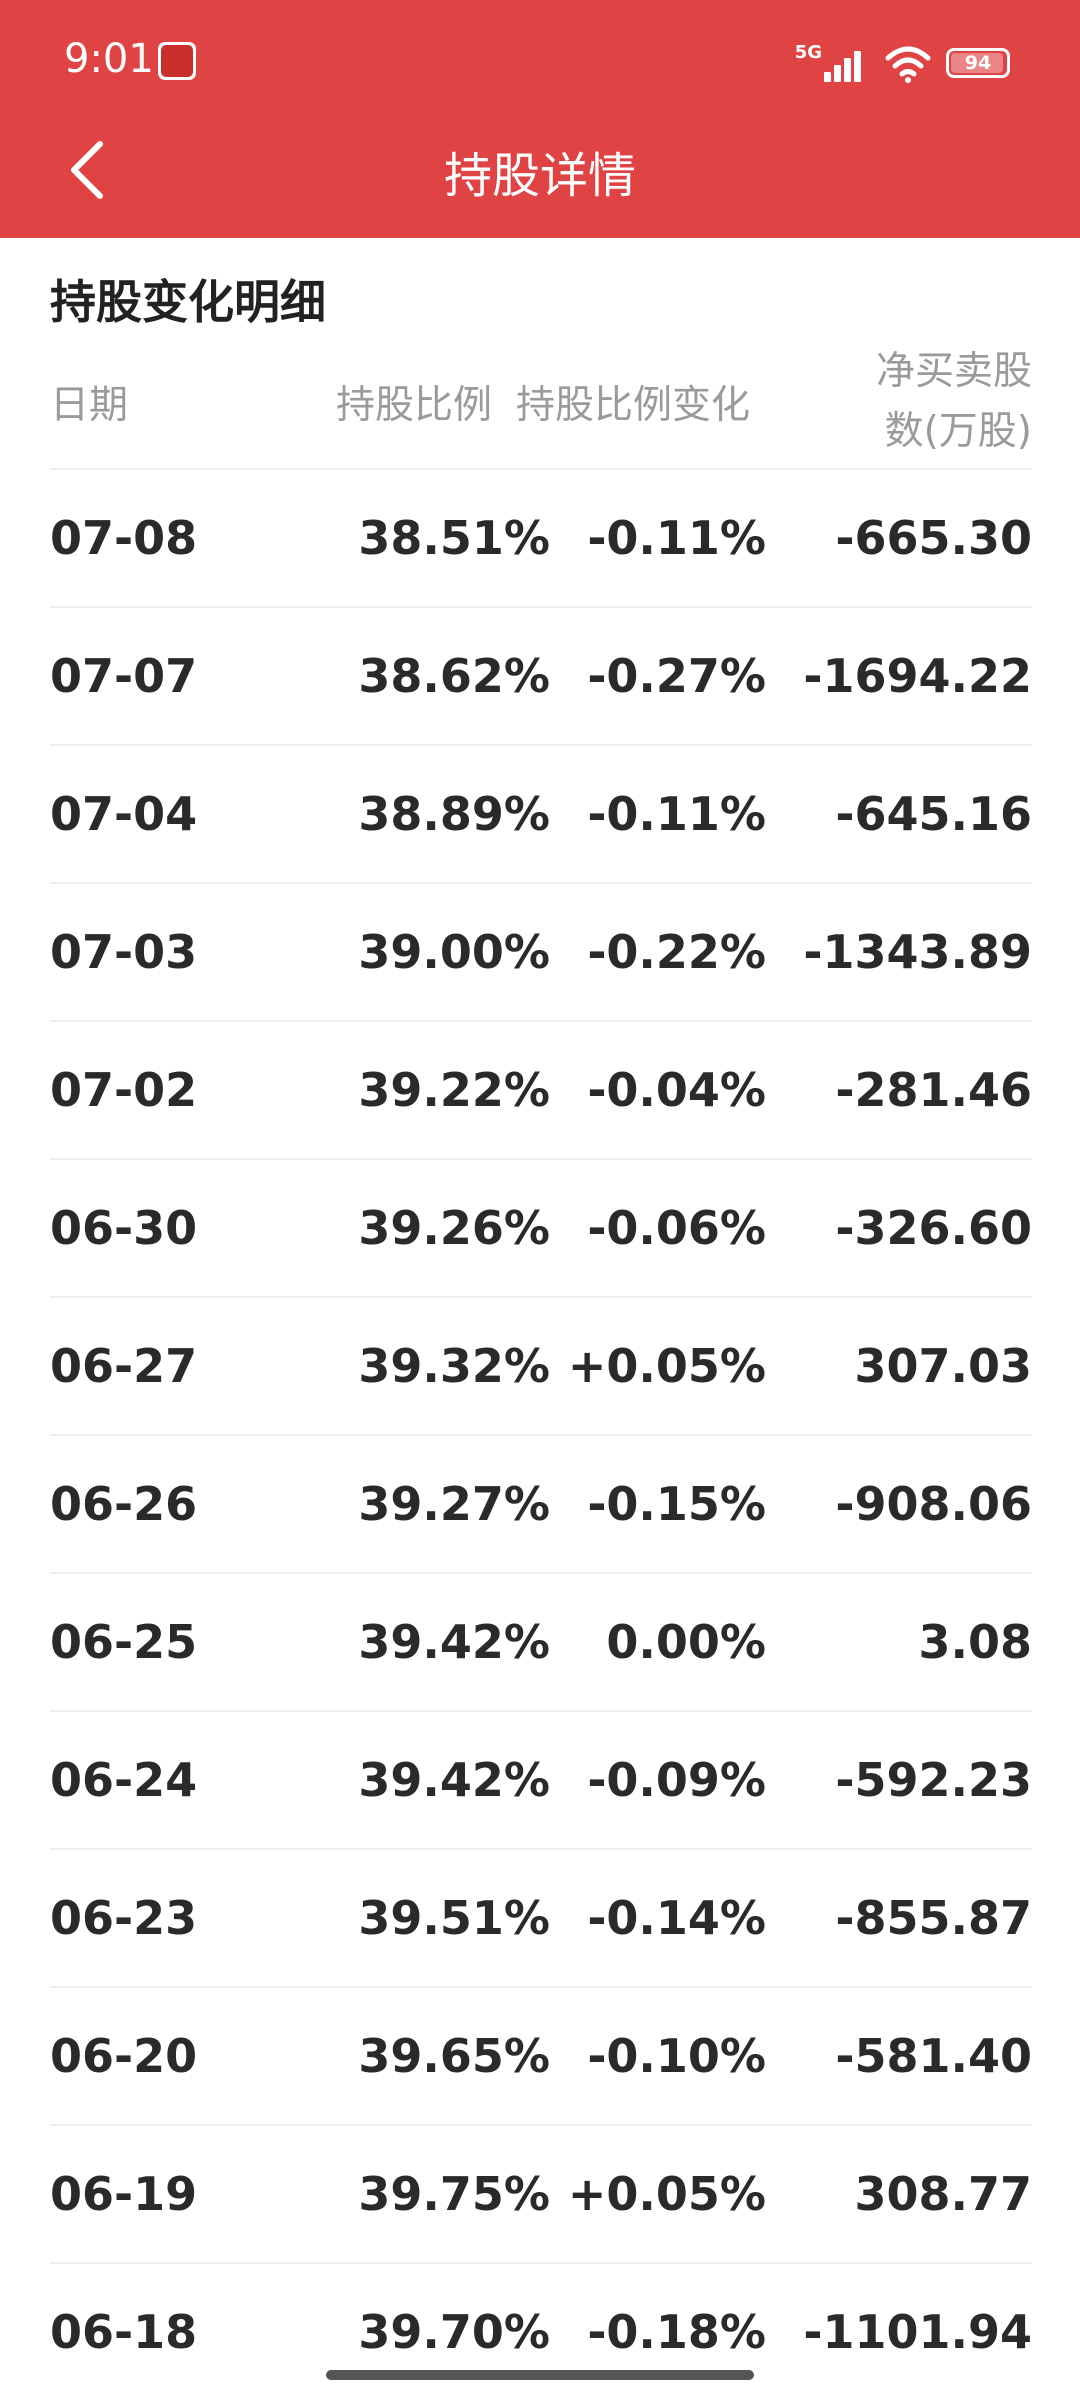 The image size is (1080, 2400). What do you see at coordinates (124, 1504) in the screenshot?
I see `cell-date: 06-26` at bounding box center [124, 1504].